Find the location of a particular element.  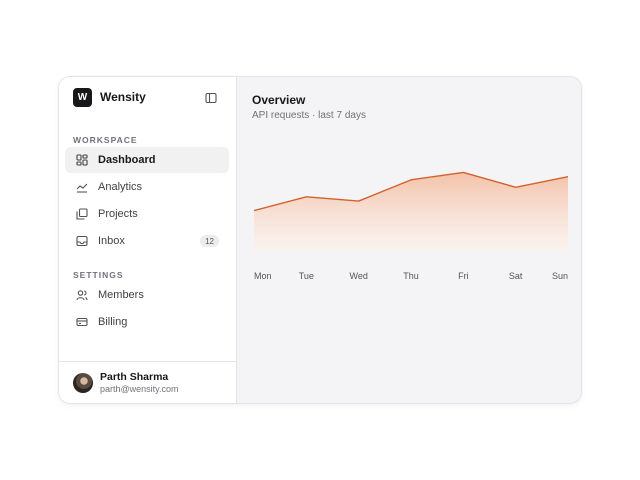

sidebar-item-dashboard: Dashboard is located at coordinates (147, 160).